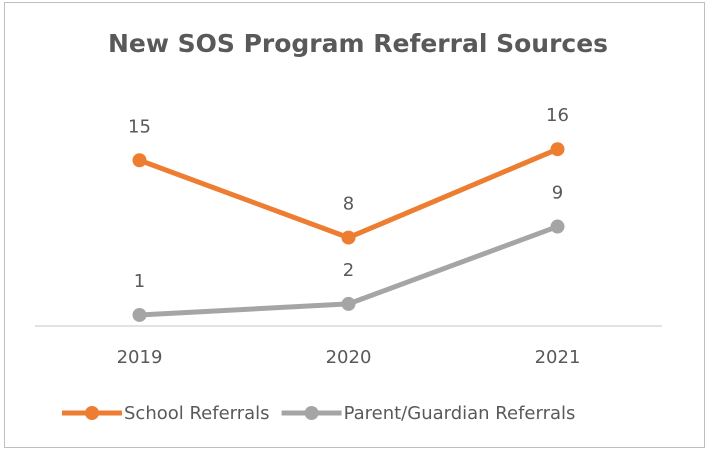  What do you see at coordinates (349, 357) in the screenshot?
I see `x-tick-label: 2020` at bounding box center [349, 357].